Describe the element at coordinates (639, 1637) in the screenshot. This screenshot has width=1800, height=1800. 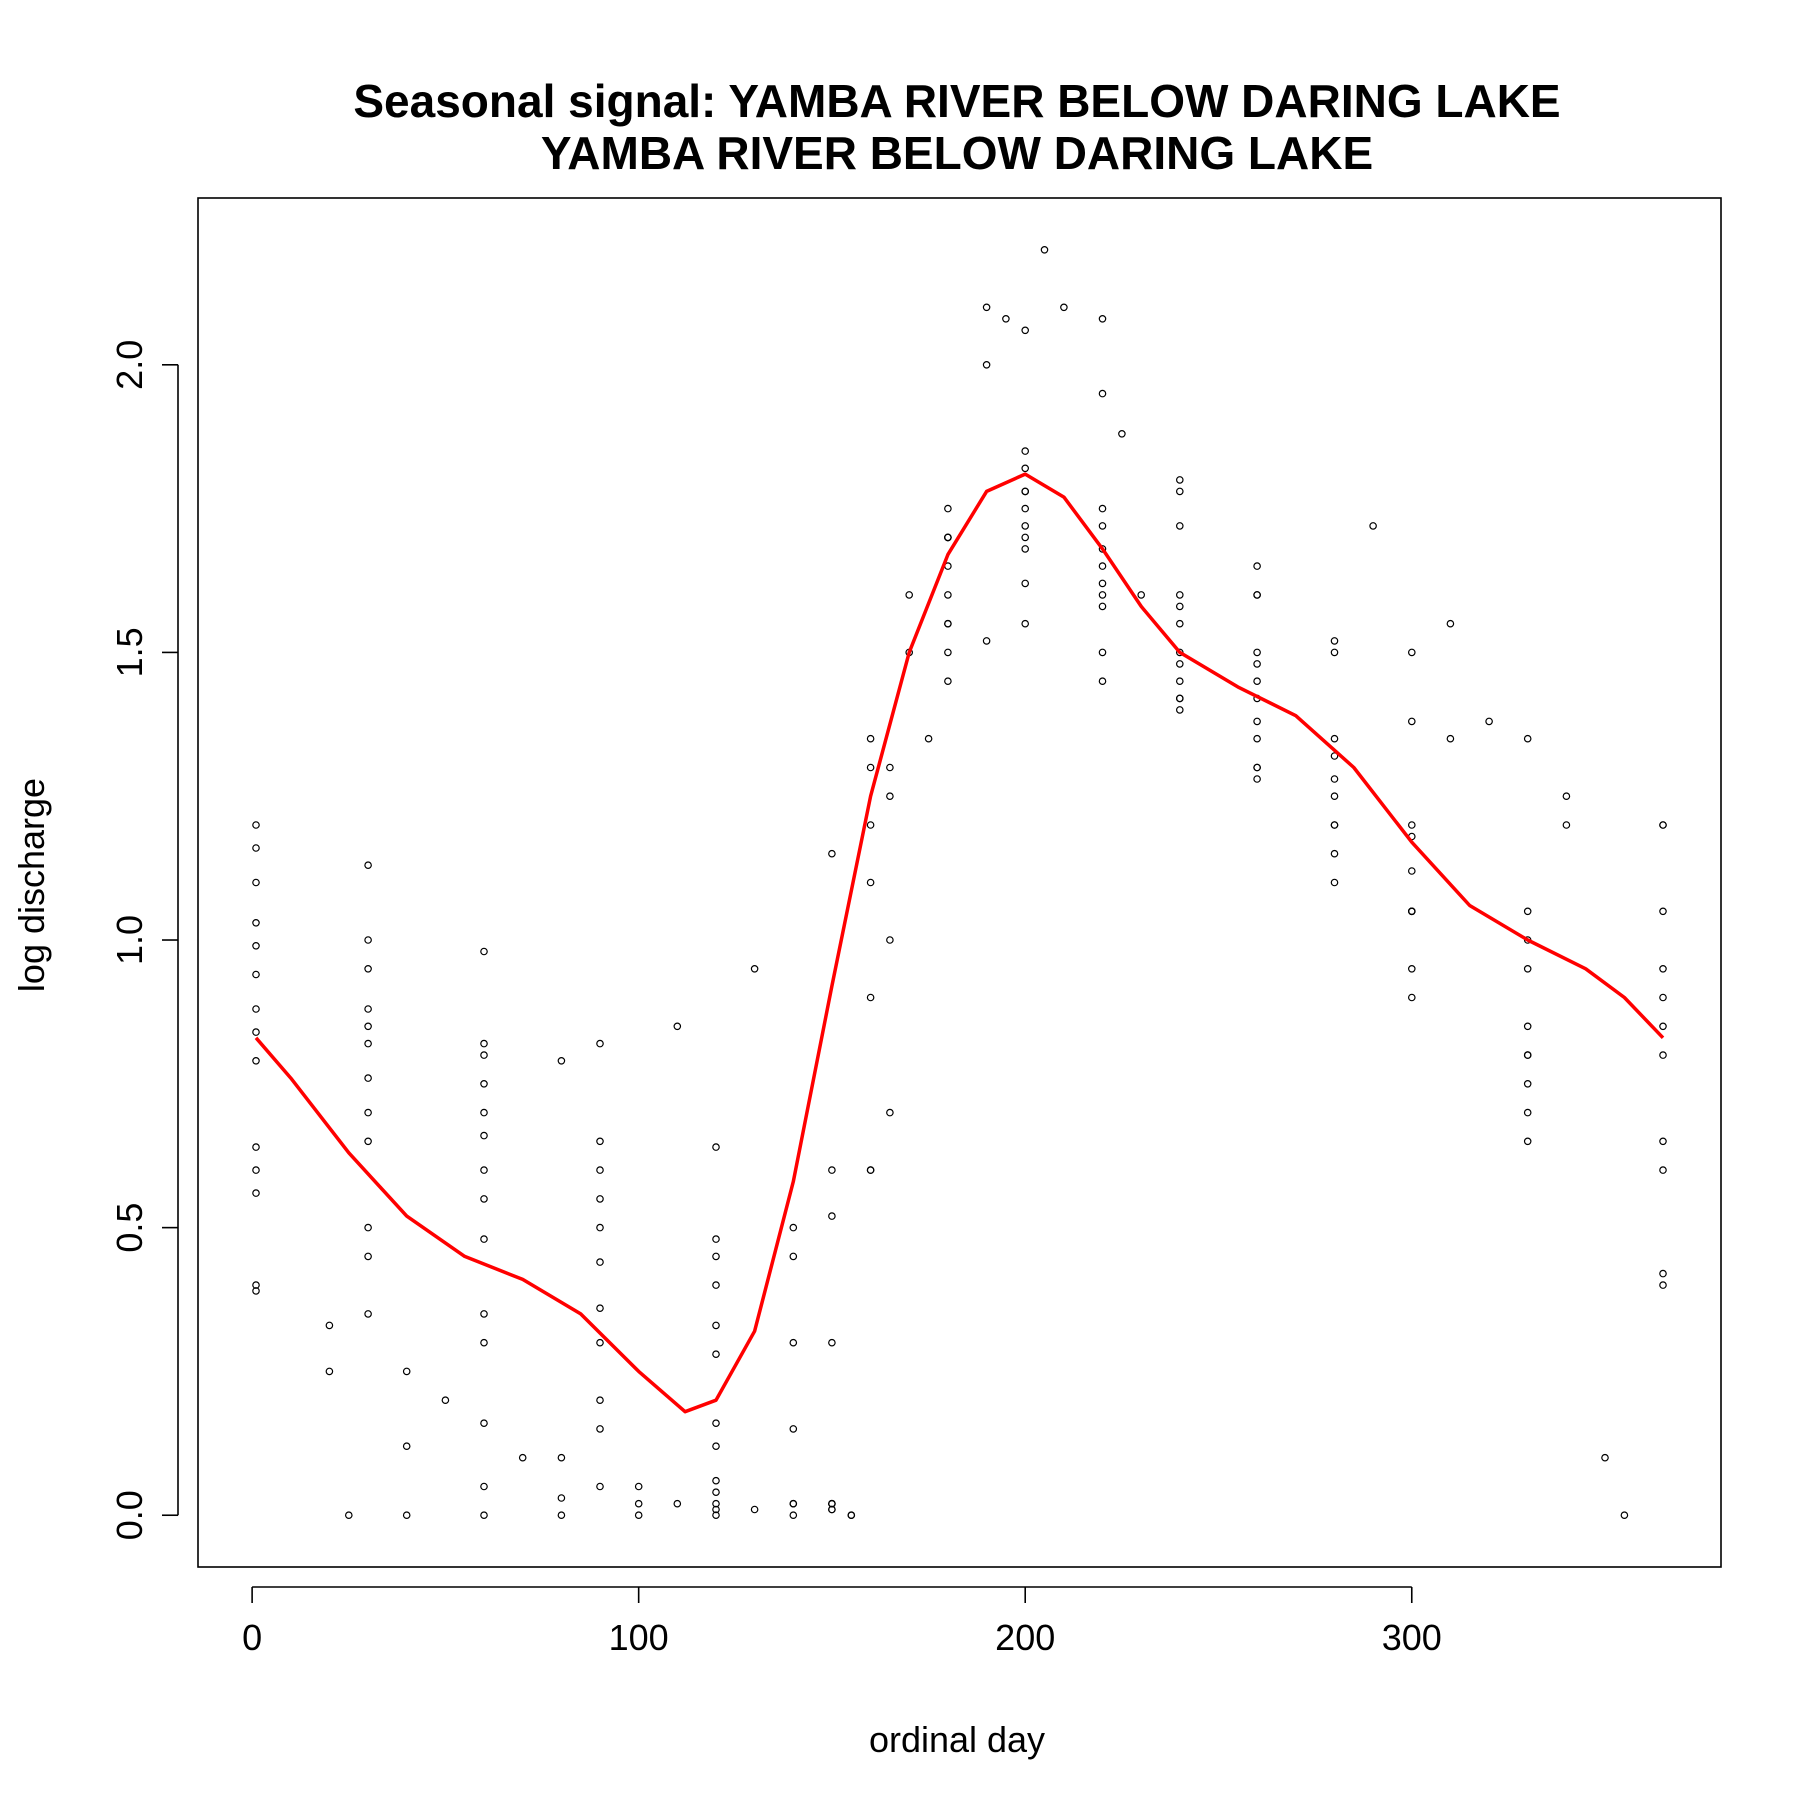
I see `x-tick-label: 100` at that location.